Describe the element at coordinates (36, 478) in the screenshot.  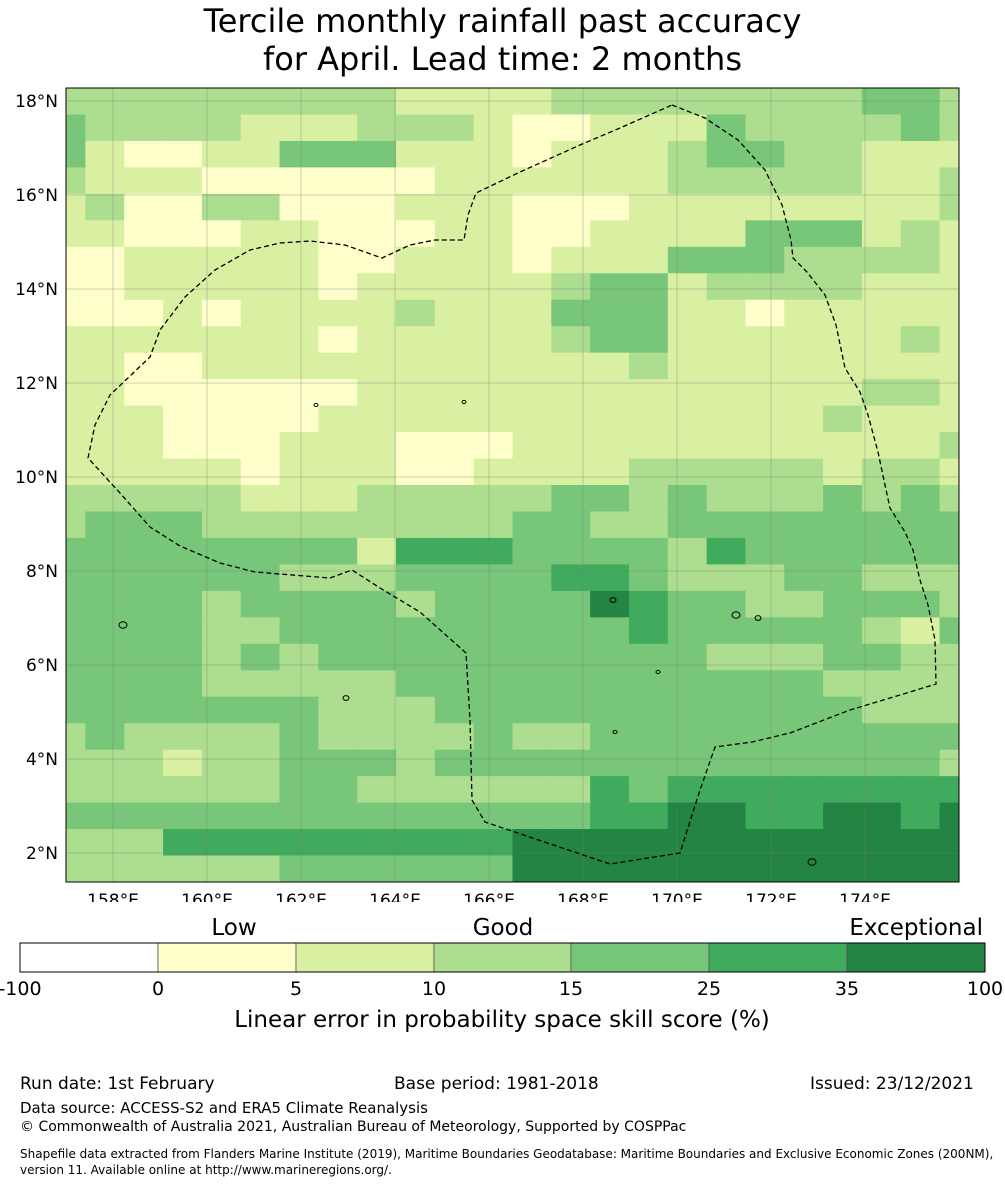
I see `latitude-tick-labels: 18°N 16°N 14°N 12°N 10°N 8°N 6°N 4°N 2°N` at that location.